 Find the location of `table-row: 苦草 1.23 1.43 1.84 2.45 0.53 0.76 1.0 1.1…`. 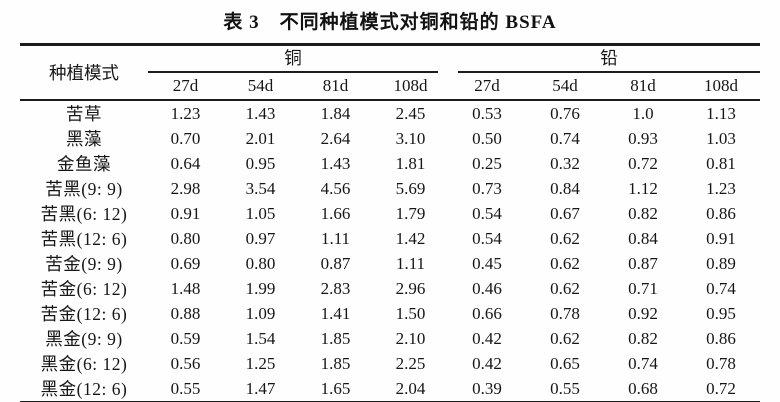

table-row: 苦草 1.23 1.43 1.84 2.45 0.53 0.76 1.0 1.1… is located at coordinates (390, 113).